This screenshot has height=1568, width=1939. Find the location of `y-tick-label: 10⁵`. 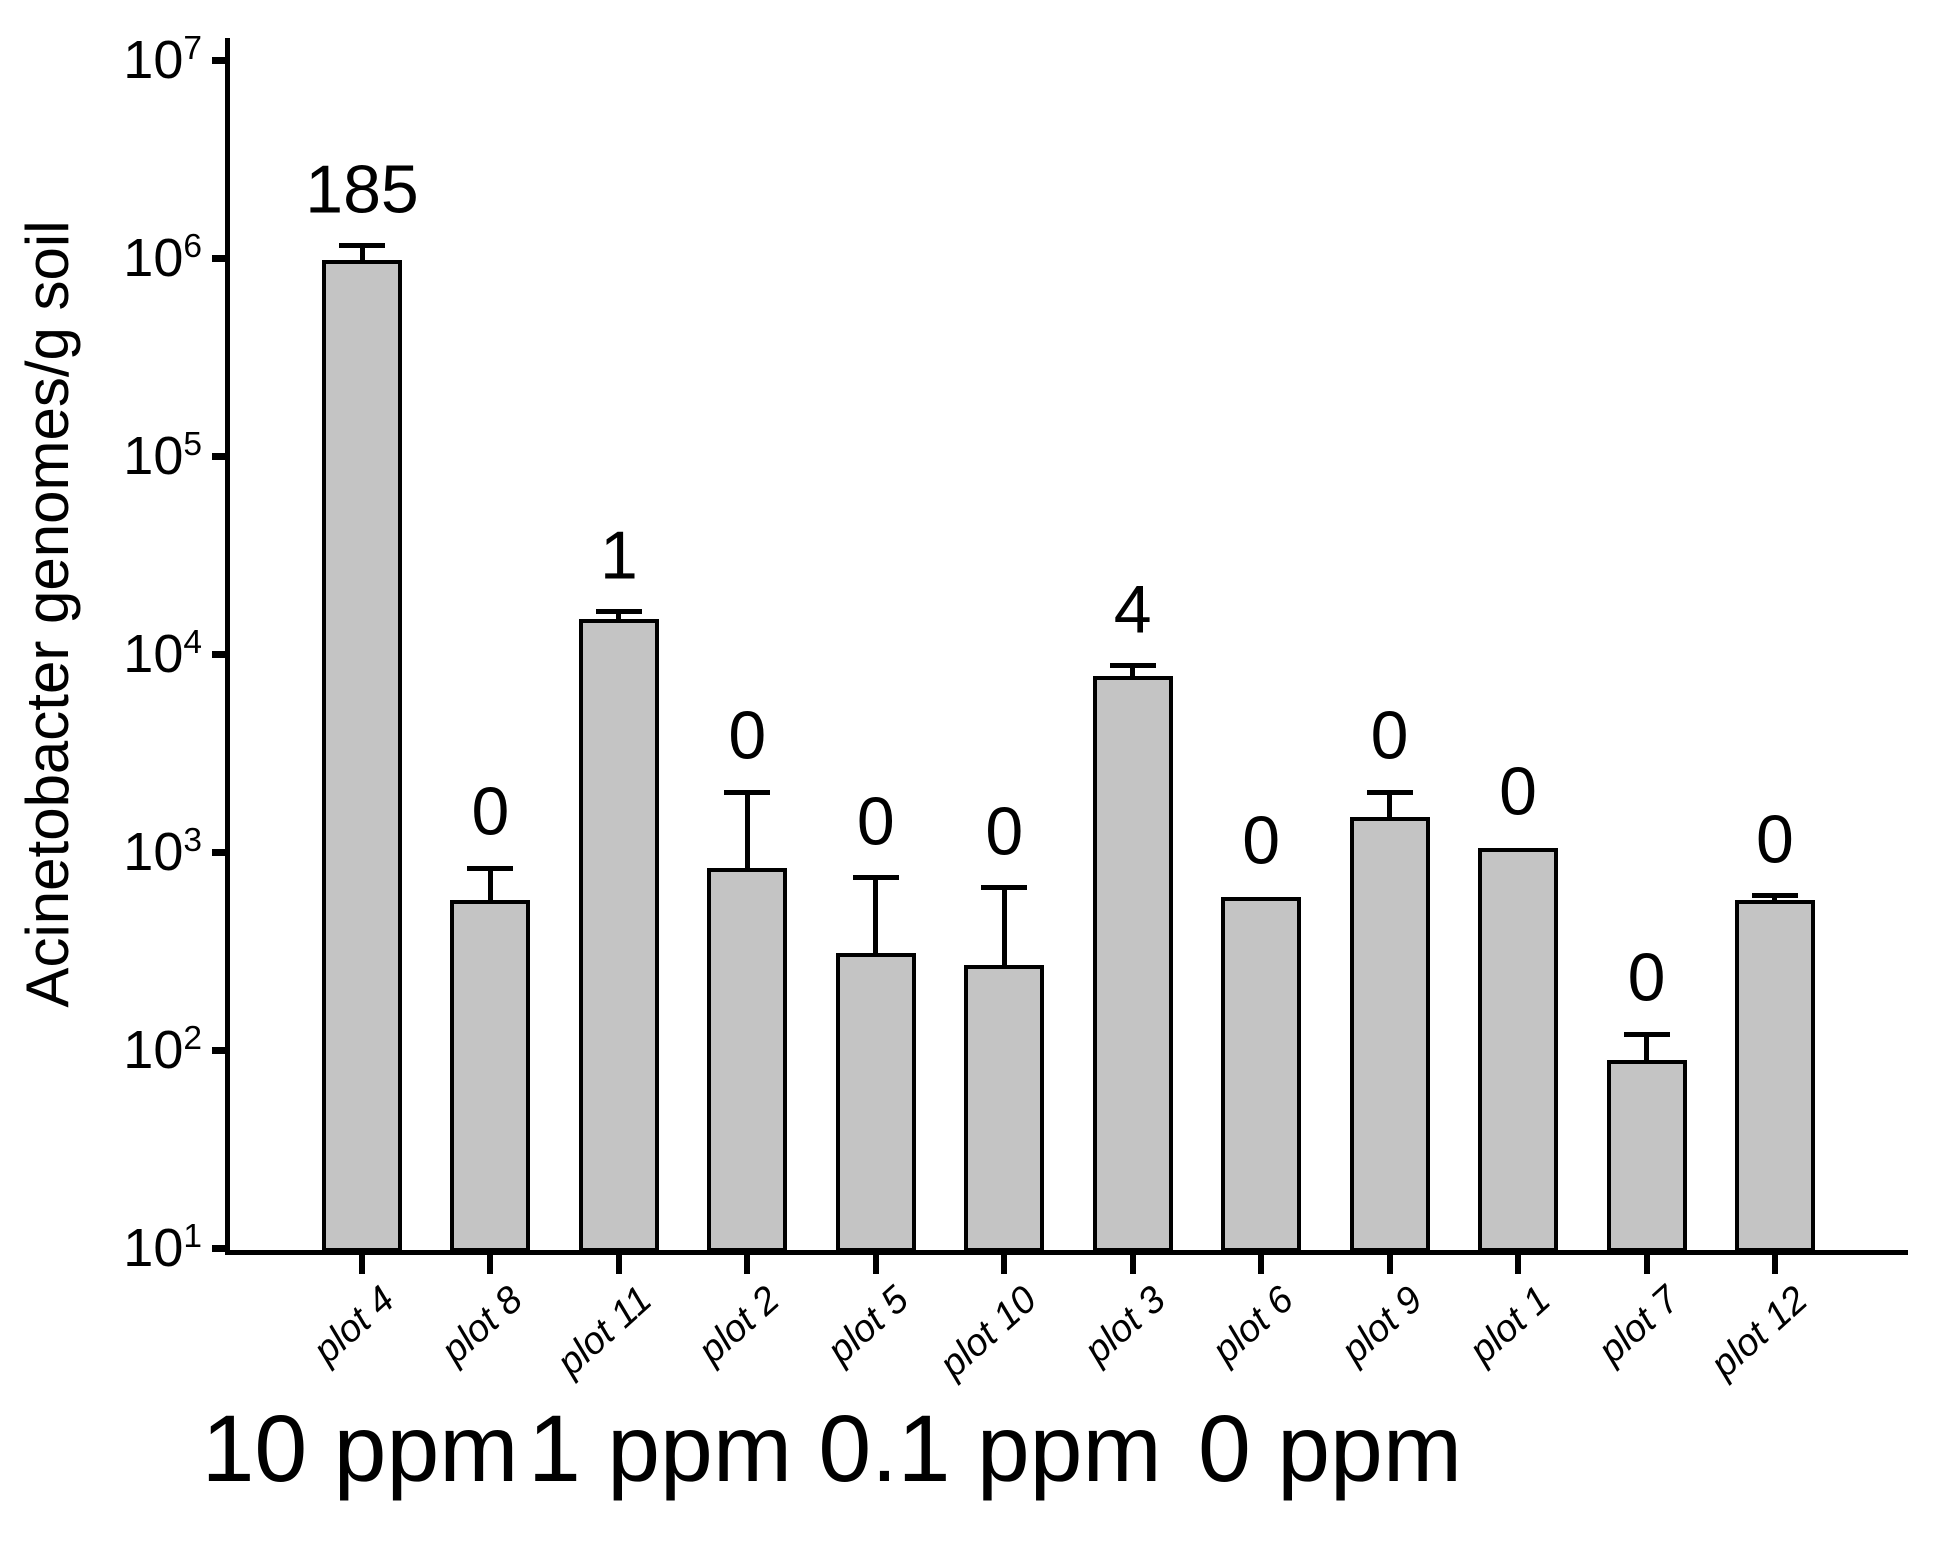

y-tick-label: 10⁵ is located at coordinates (162, 456).